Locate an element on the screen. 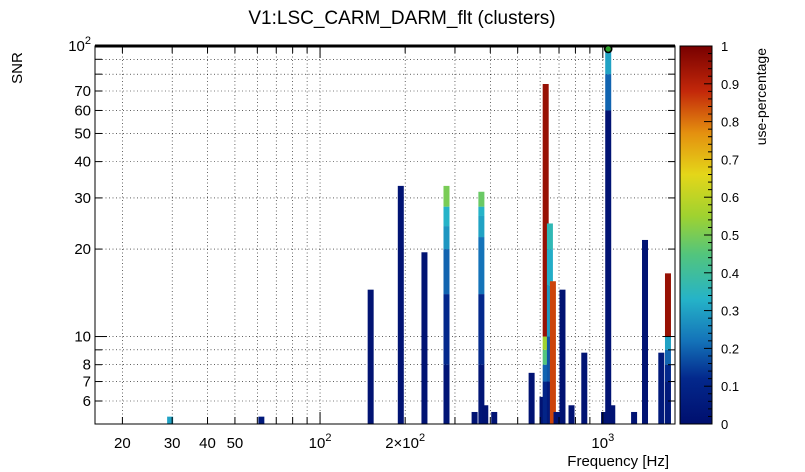 The height and width of the screenshot is (472, 805). colorbar-tick-label: 0.9 is located at coordinates (730, 84).